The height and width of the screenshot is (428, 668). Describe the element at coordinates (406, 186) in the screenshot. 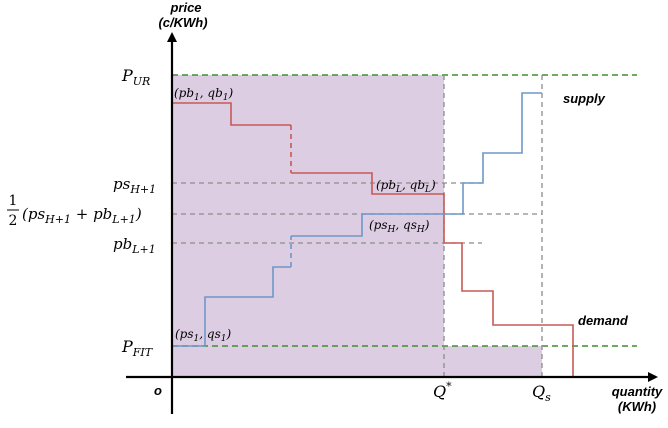

I see `point-pbL-label: (pbL, qbL)` at that location.